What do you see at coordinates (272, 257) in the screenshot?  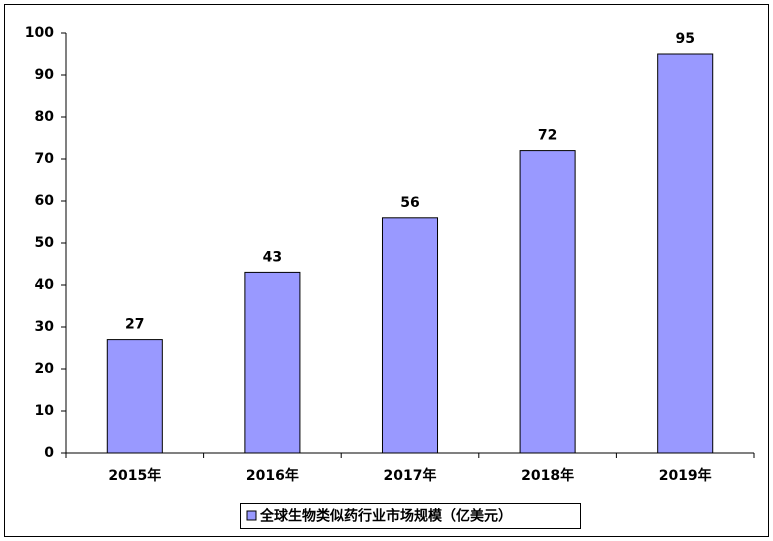 I see `data-label: 43` at bounding box center [272, 257].